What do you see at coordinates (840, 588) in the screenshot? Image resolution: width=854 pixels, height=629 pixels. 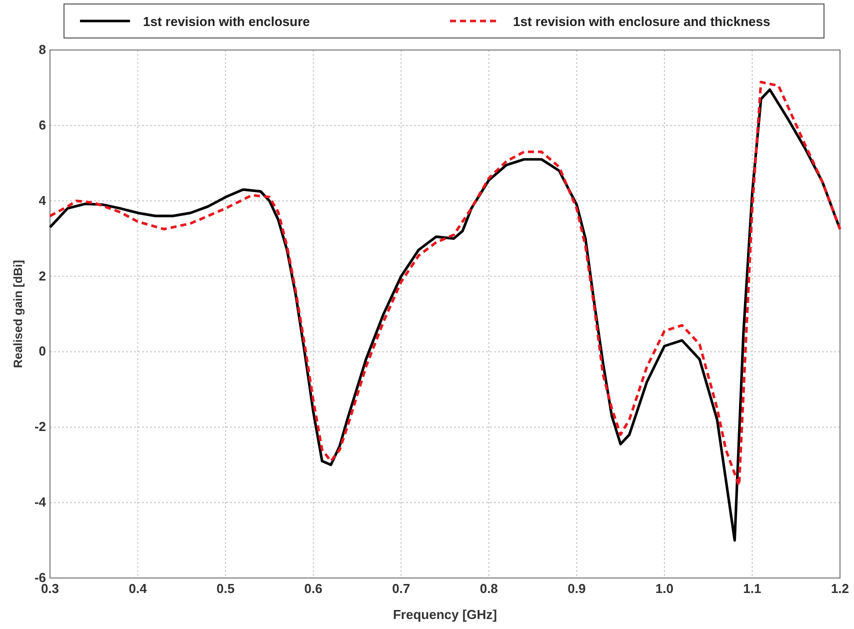 I see `x-tick-label: 1.2` at bounding box center [840, 588].